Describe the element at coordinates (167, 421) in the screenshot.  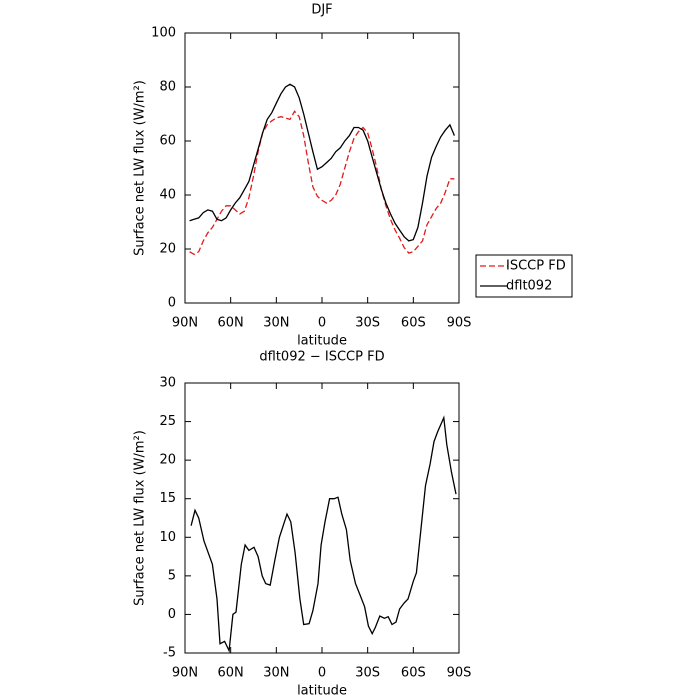
I see `y-tick-label: 25` at that location.